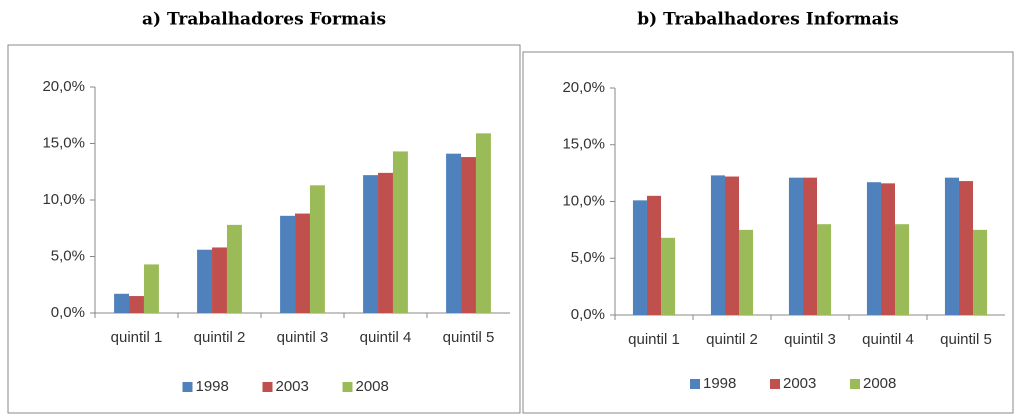  What do you see at coordinates (264, 20) in the screenshot?
I see `chart-title: a) Trabalhadores Formais` at bounding box center [264, 20].